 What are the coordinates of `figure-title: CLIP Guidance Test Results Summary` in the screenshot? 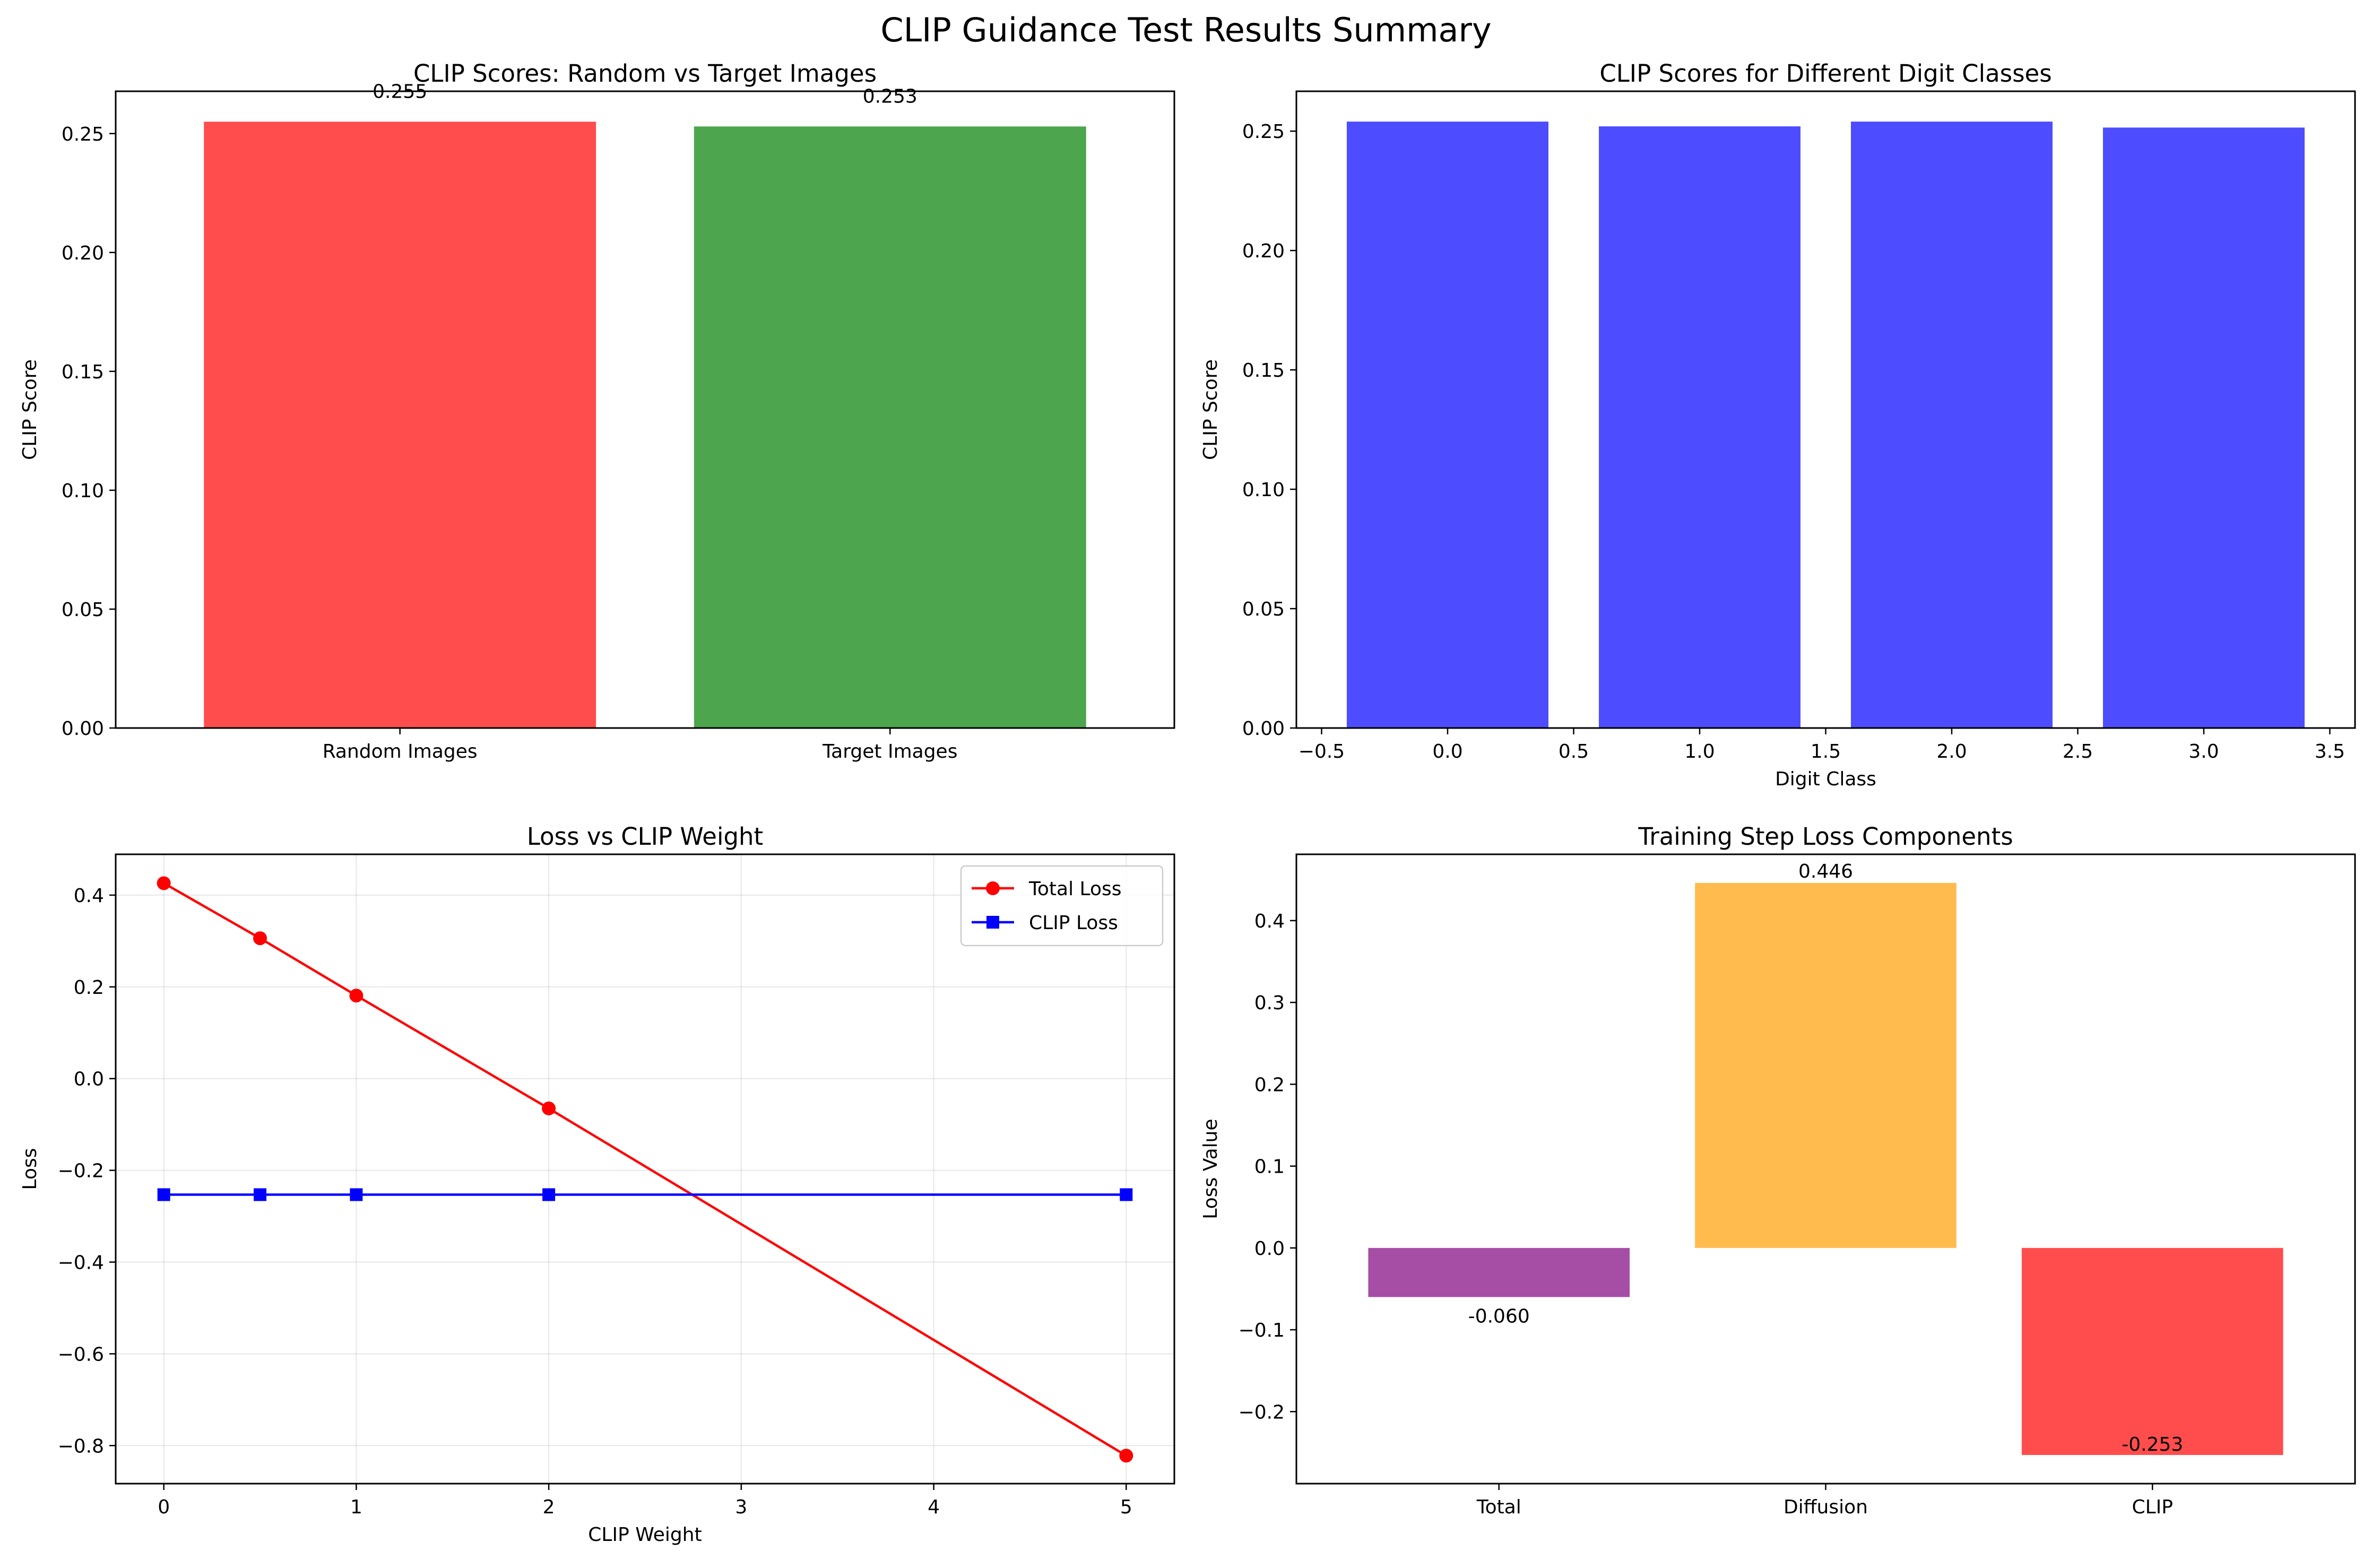 It's located at (1186, 30).